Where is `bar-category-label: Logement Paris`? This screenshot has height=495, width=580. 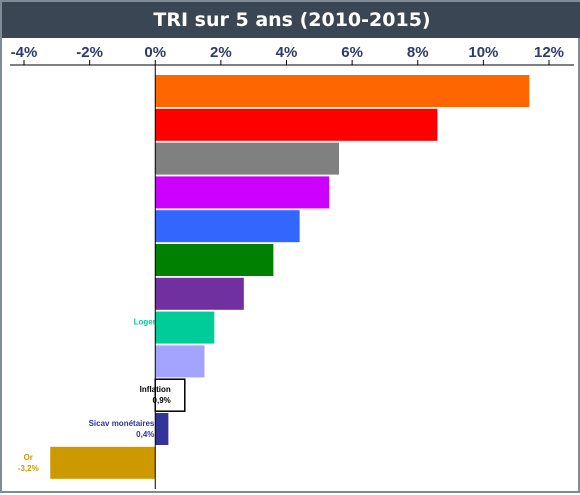 bar-category-label: Logement Paris is located at coordinates (229, 254).